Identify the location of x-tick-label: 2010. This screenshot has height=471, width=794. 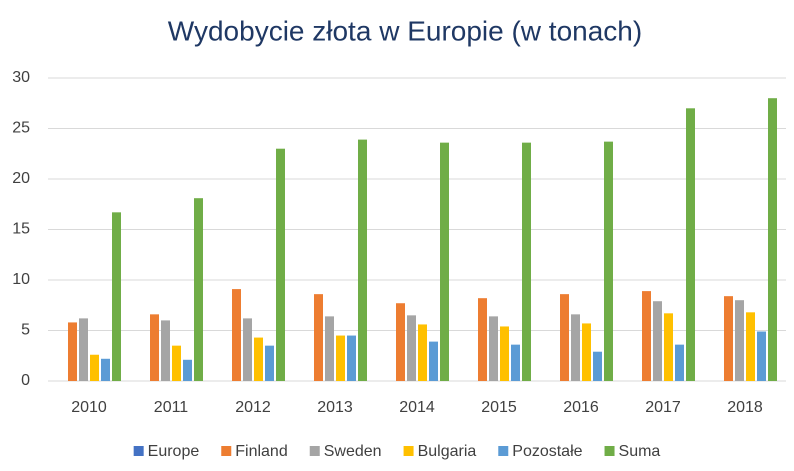
(89, 407).